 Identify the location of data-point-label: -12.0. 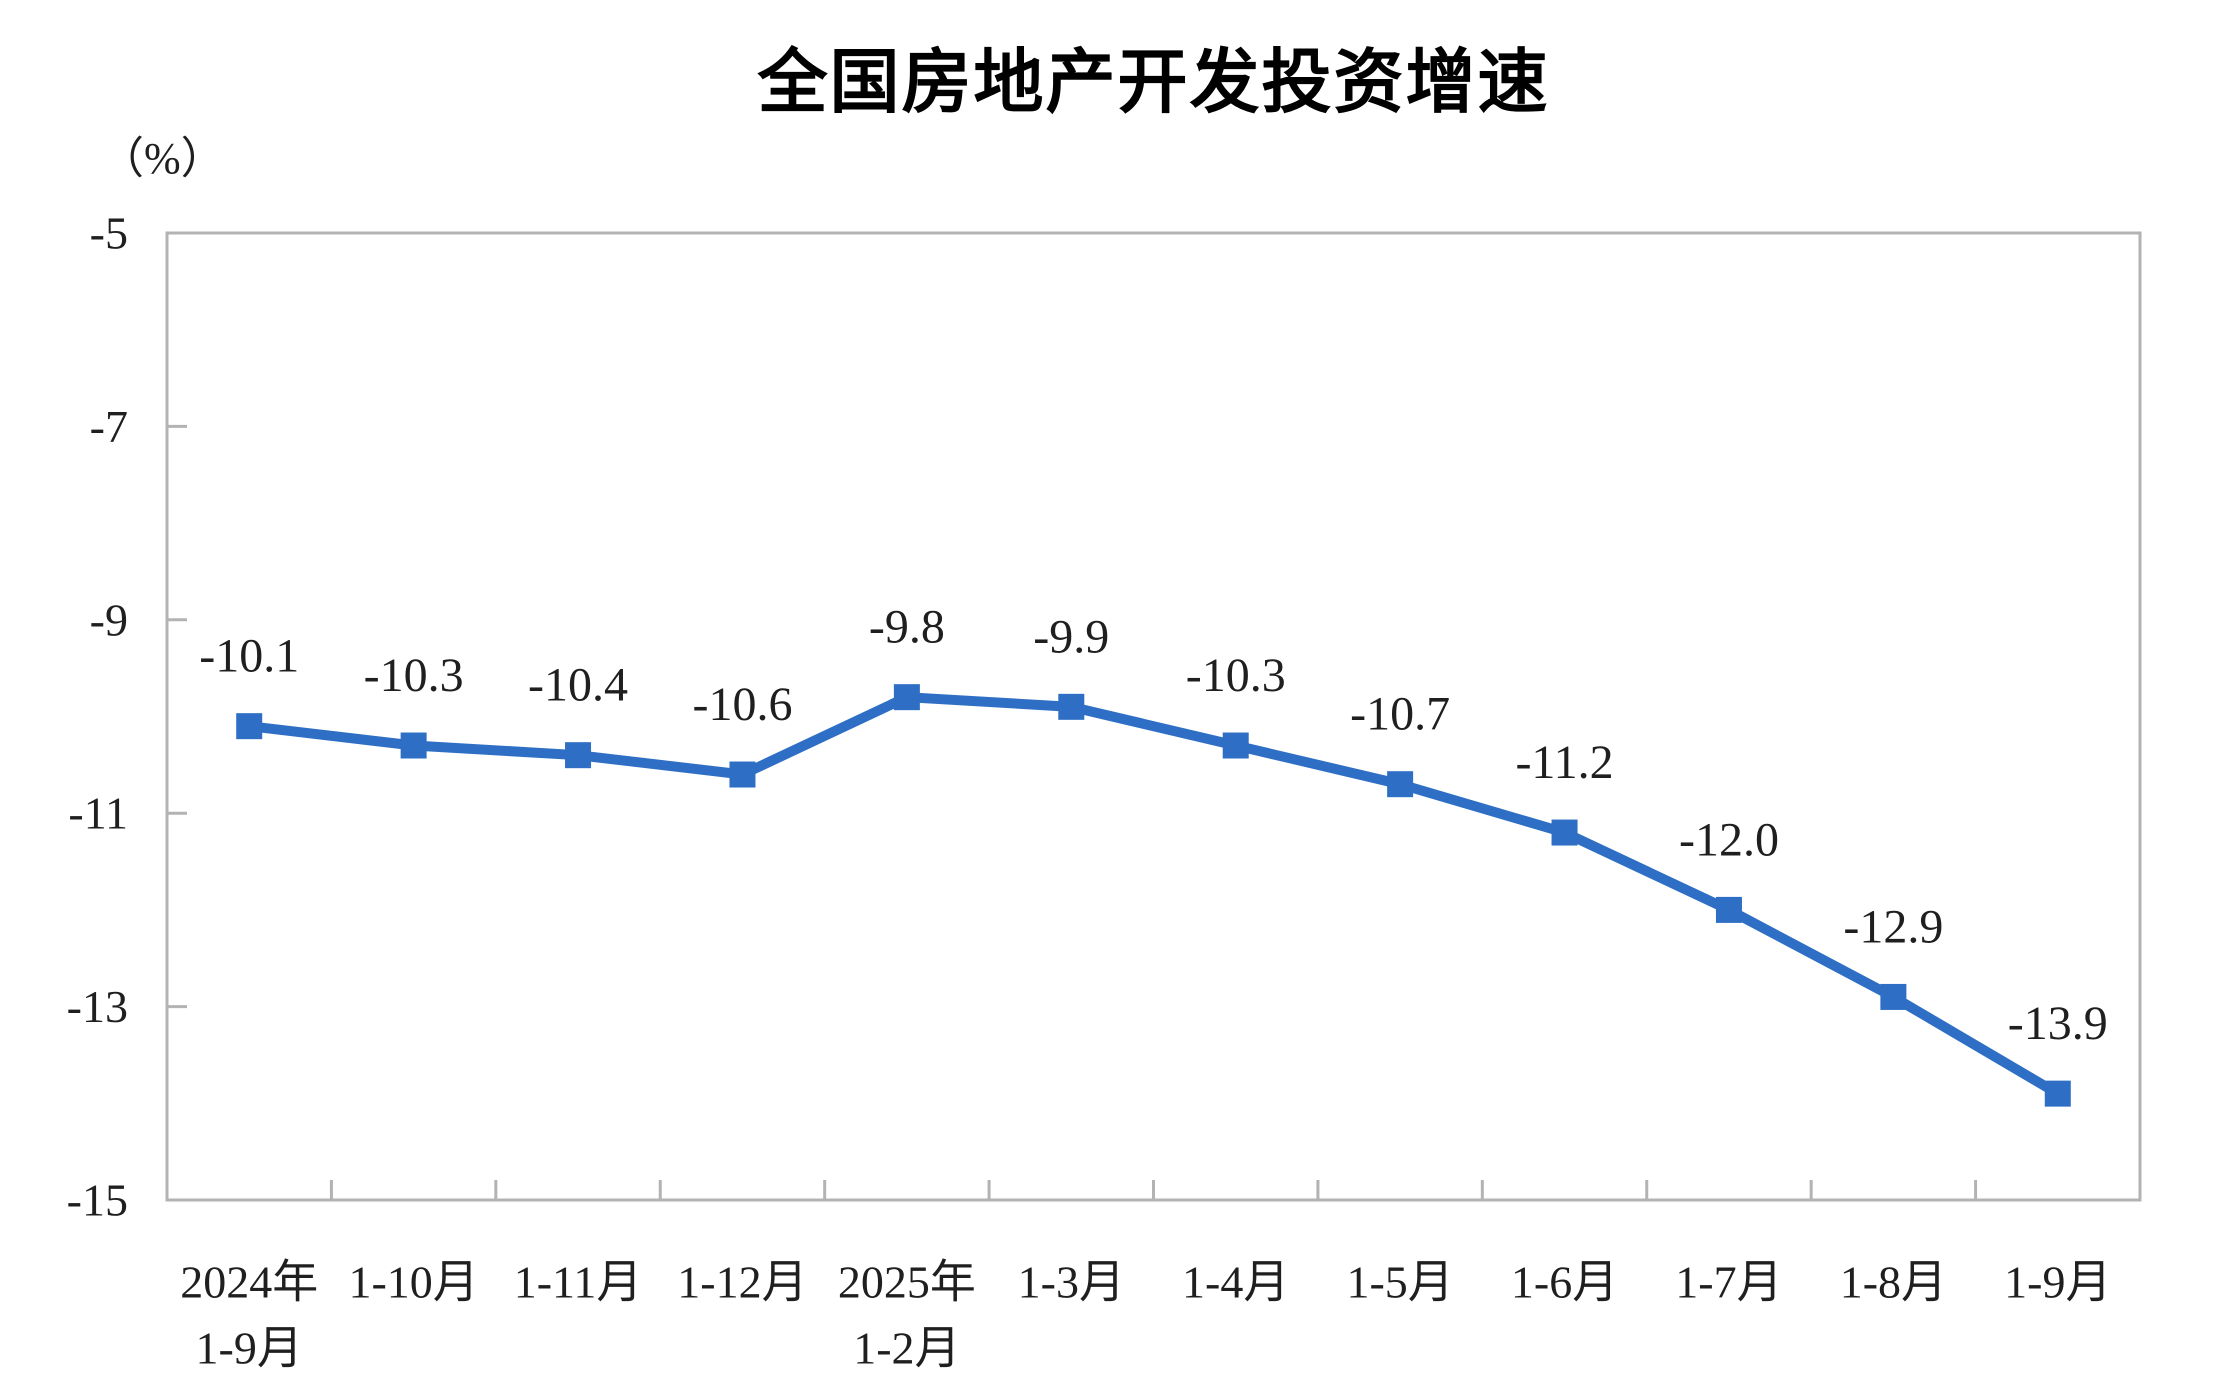
(1729, 839).